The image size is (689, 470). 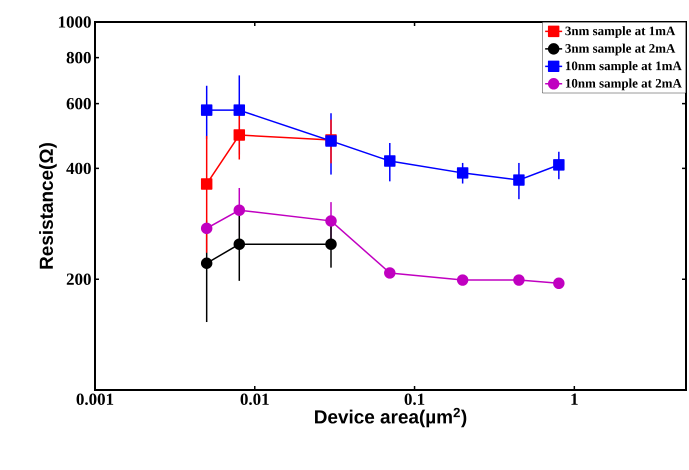 I want to click on legend-label: 10nm sample at 2mA, so click(x=624, y=84).